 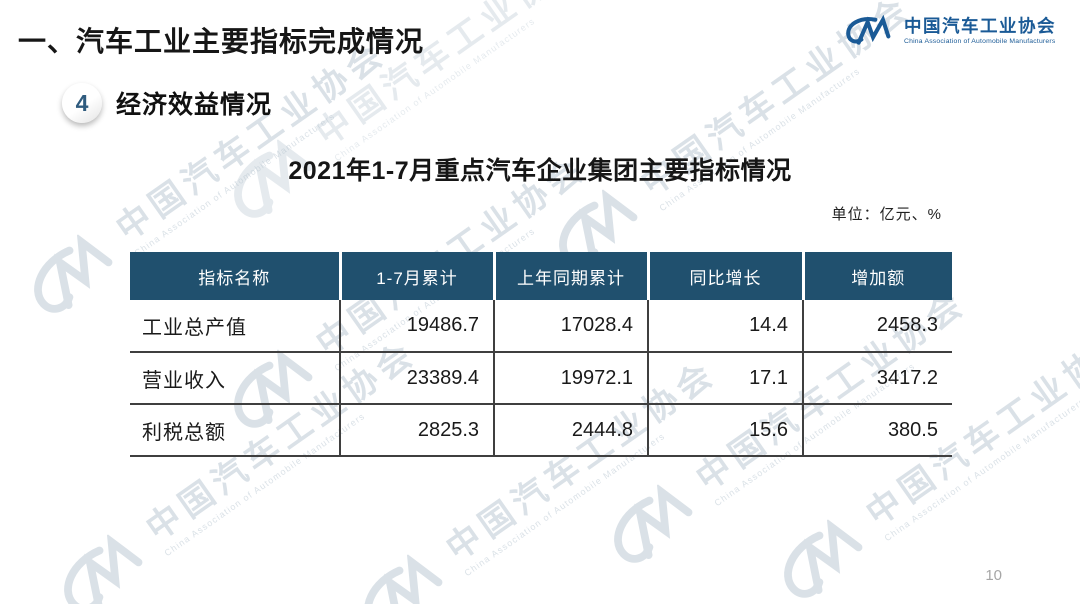 I want to click on row-label: 工业总产值, so click(x=194, y=328).